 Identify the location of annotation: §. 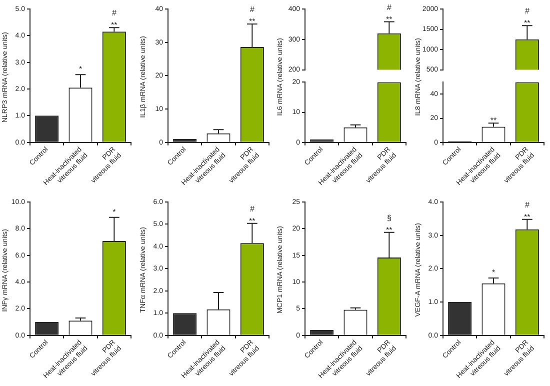
(389, 217).